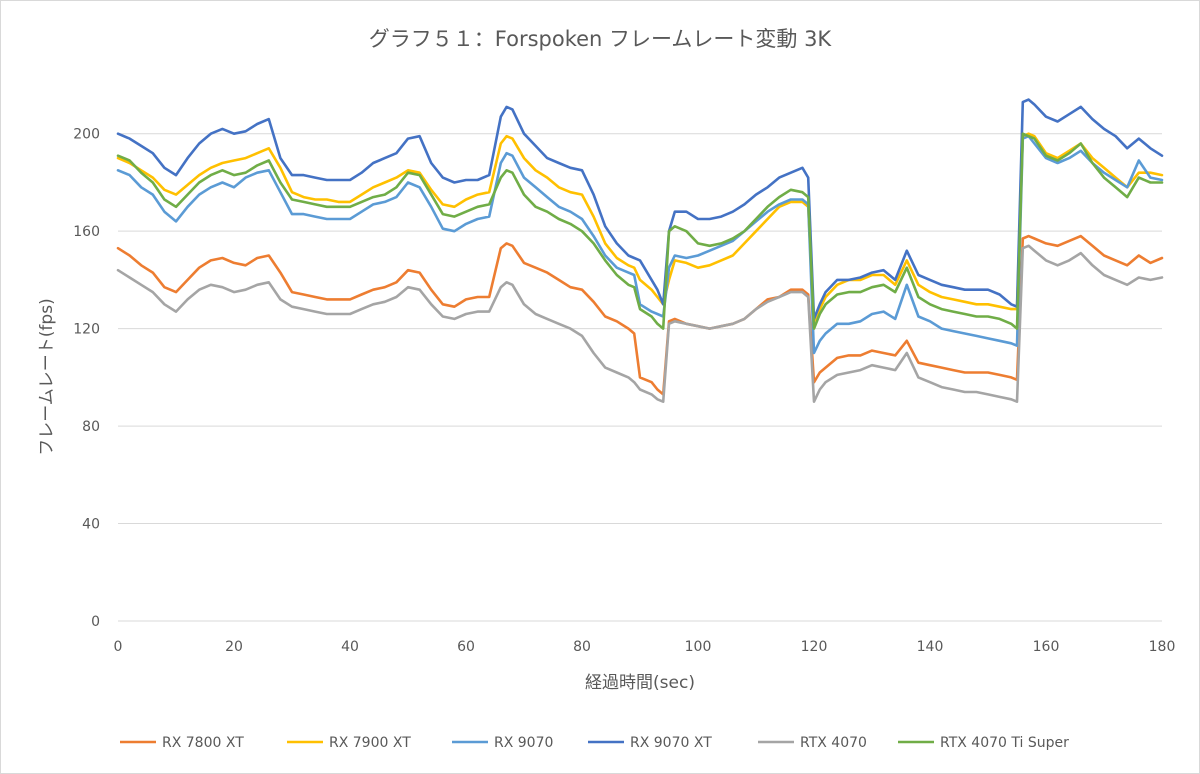  I want to click on legend-item: RTX 4070 Ti Super, so click(983, 743).